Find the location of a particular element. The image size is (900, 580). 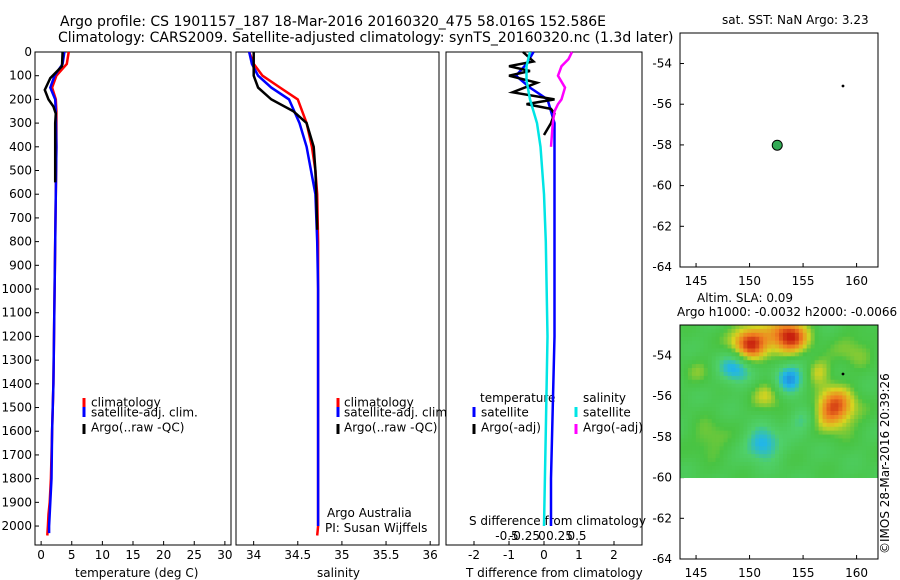

x-tick-label: 1 is located at coordinates (579, 555).